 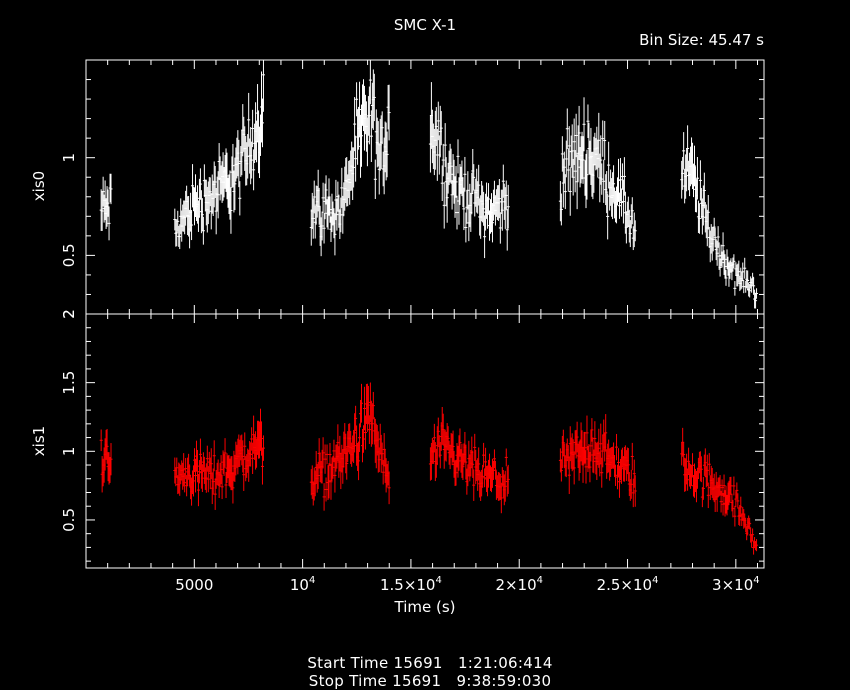 I want to click on y-tick-label: 1.5, so click(x=69, y=383).